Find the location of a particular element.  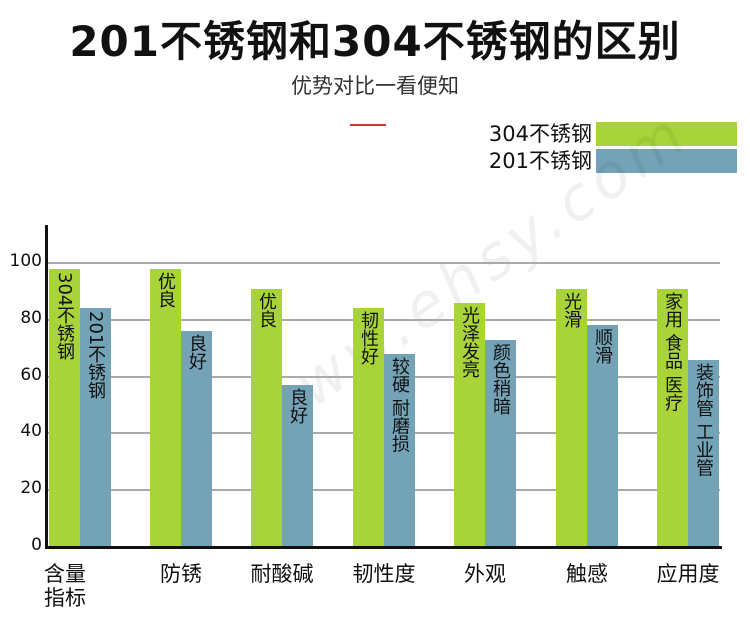

chart-subtitle: 优势对比一看便知 is located at coordinates (375, 86).